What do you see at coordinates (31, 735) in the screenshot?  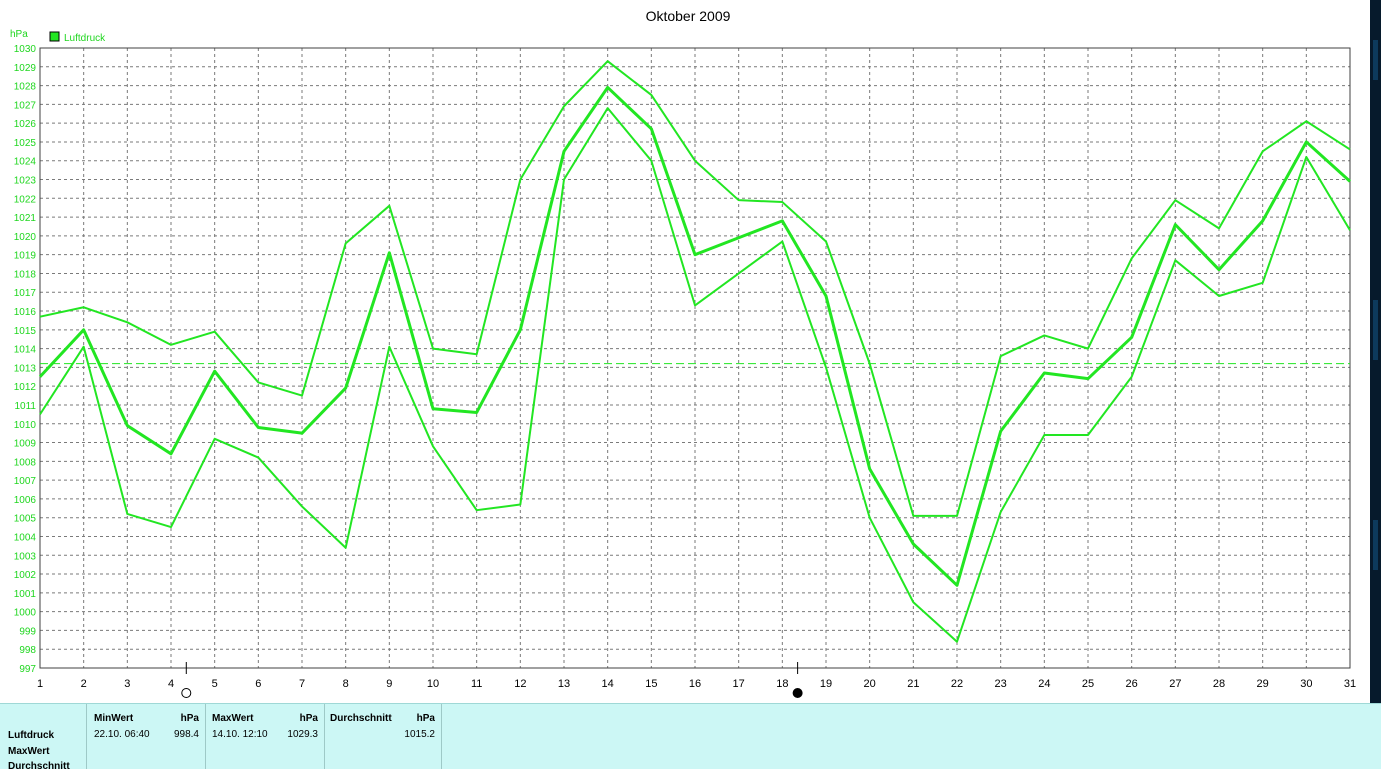 I see `row-label-luftdruck: Luftdruck` at bounding box center [31, 735].